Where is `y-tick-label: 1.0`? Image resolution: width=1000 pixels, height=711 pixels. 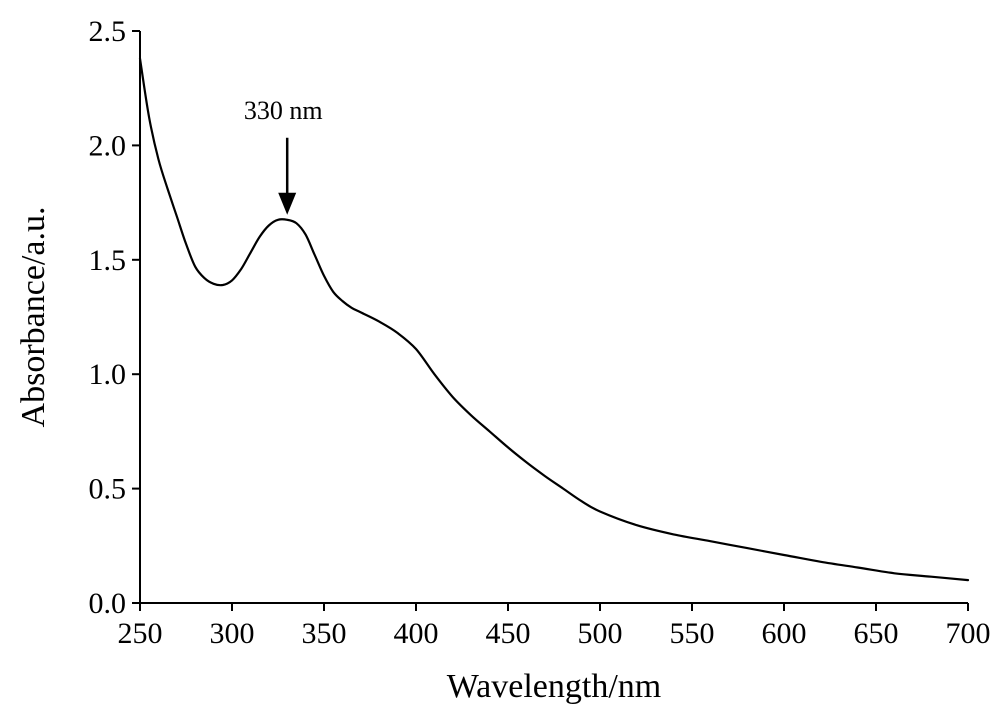
y-tick-label: 1.0 is located at coordinates (108, 374).